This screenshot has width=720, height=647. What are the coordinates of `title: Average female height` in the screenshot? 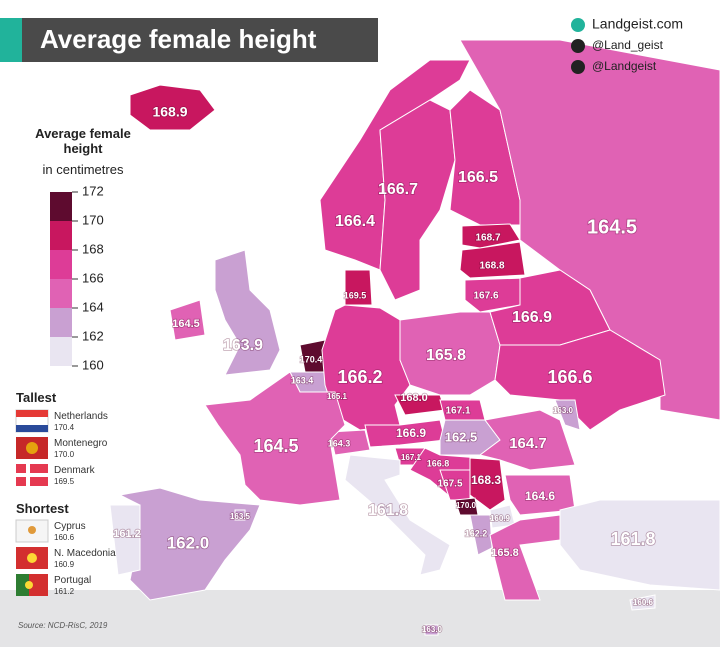 It's located at (178, 39).